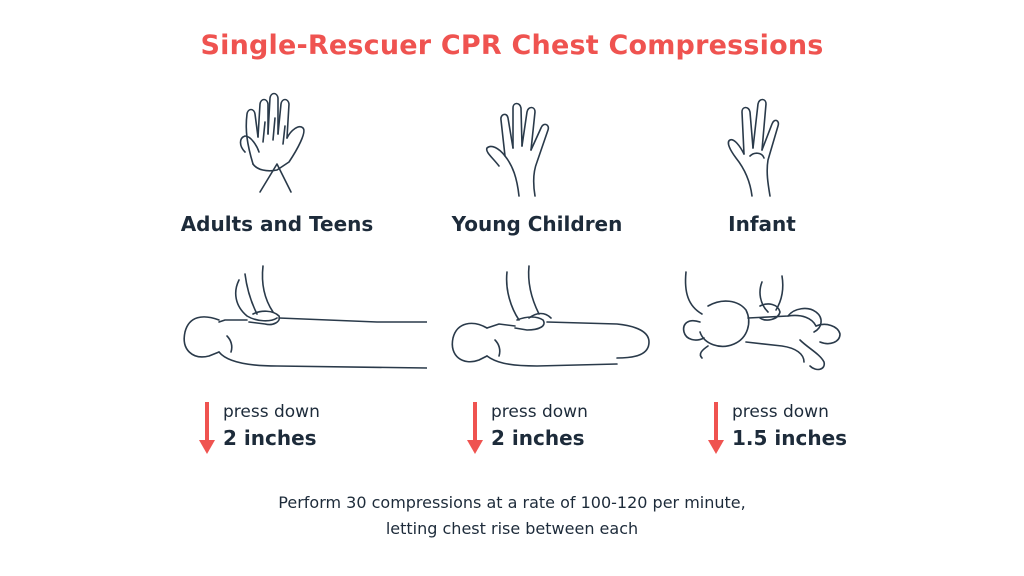 This screenshot has width=1024, height=576. I want to click on child-chest-compression-icon, so click(550, 316).